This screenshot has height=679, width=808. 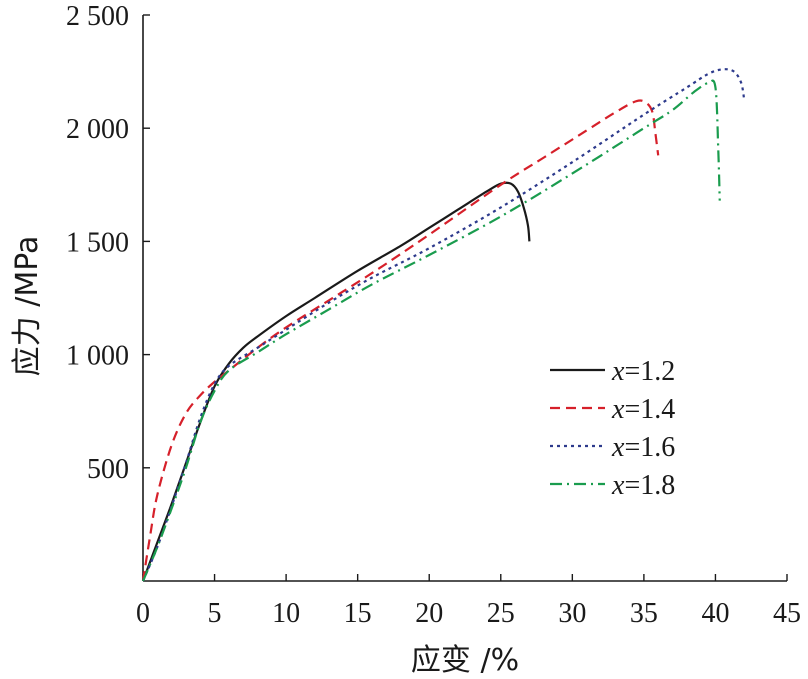 I want to click on legend-value: =1.6, so click(x=649, y=447).